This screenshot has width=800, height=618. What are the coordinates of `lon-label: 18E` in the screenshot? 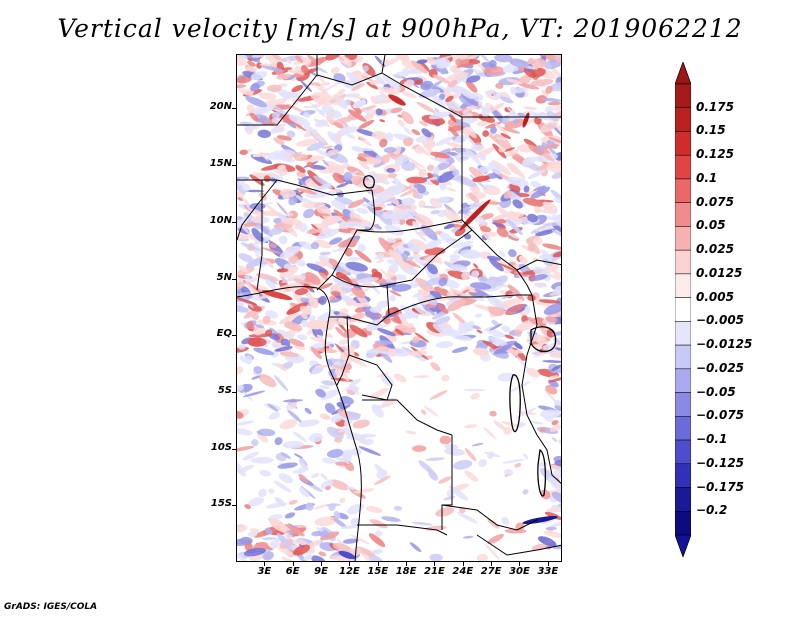 It's located at (406, 571).